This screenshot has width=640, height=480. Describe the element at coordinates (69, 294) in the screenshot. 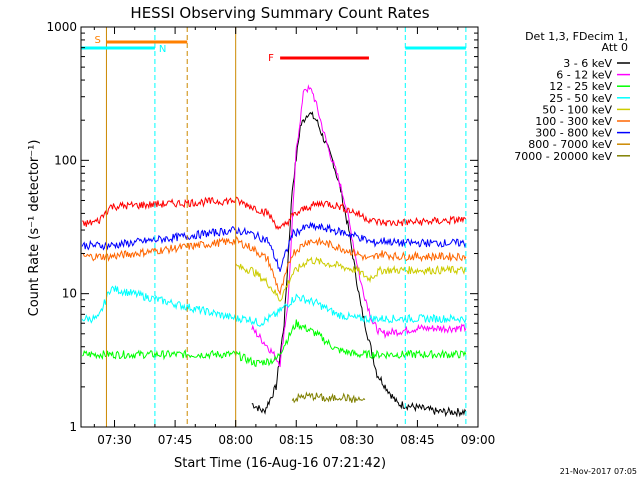

I see `y-tick-label-1: 10` at that location.